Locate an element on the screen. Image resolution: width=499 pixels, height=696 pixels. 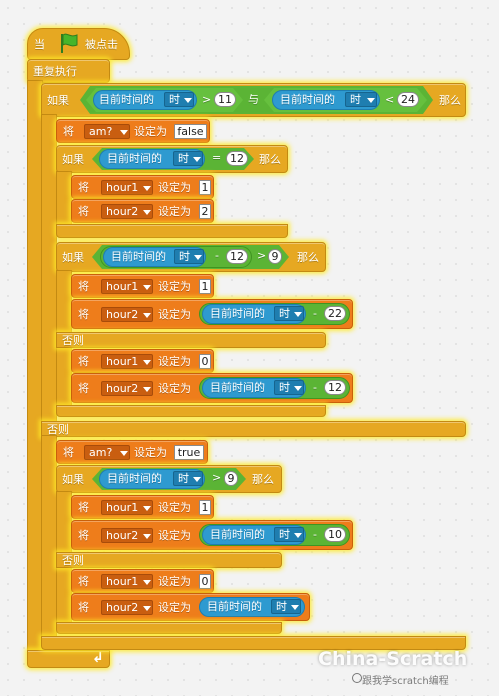
if-else-footer-outer is located at coordinates (253, 643).